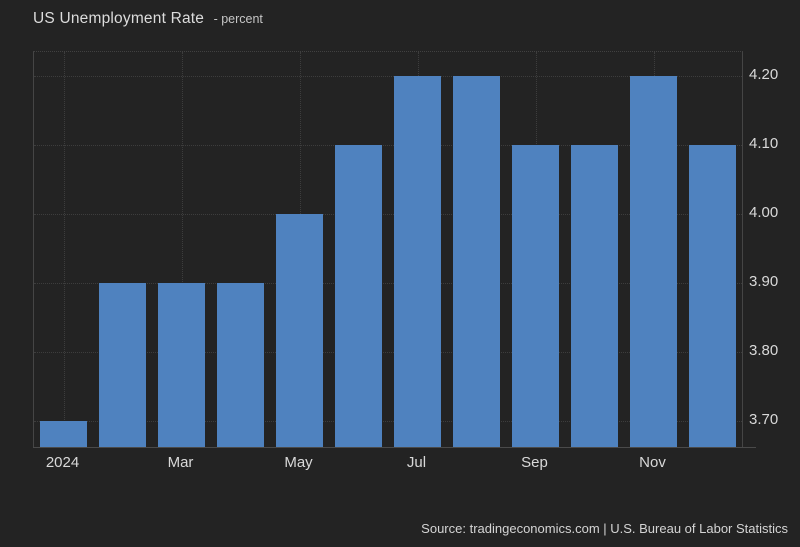 The width and height of the screenshot is (800, 547). What do you see at coordinates (388, 284) in the screenshot?
I see `gridline-y-3.90` at bounding box center [388, 284].